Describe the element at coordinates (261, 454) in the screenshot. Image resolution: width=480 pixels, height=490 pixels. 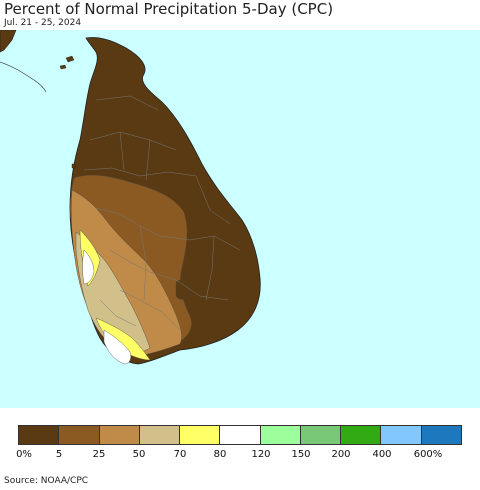
I see `legend-tick: 120` at that location.